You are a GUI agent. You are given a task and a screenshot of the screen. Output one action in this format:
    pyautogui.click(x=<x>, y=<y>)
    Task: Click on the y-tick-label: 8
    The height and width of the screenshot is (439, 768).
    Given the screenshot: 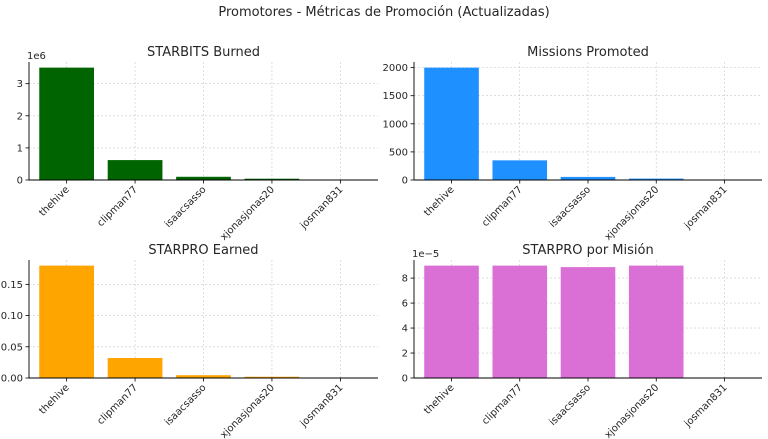 What is the action you would take?
    pyautogui.click(x=405, y=279)
    